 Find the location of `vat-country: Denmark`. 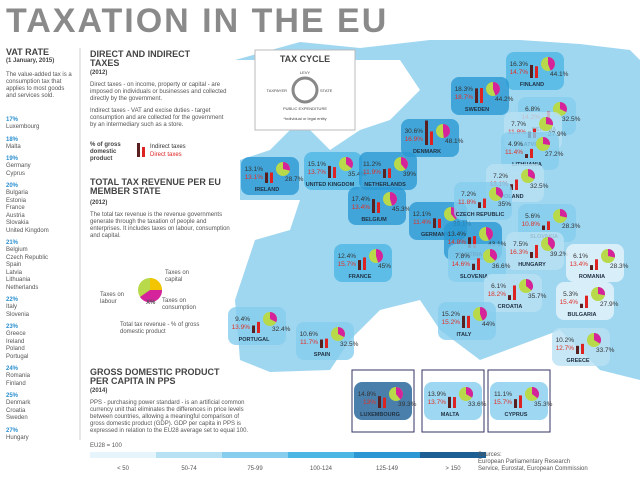

vat-country: Denmark is located at coordinates (18, 403).